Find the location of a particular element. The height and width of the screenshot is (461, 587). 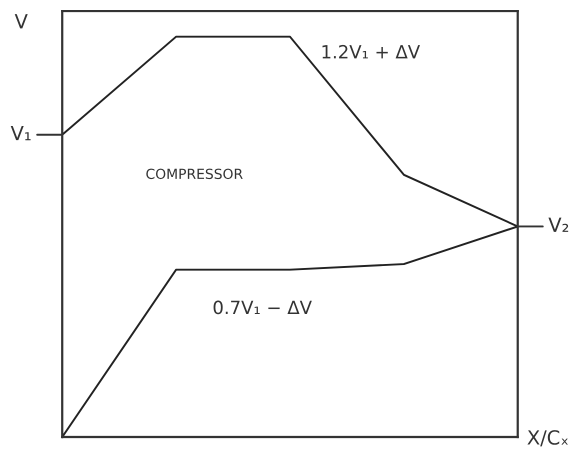

text: V₁ is located at coordinates (20, 133).